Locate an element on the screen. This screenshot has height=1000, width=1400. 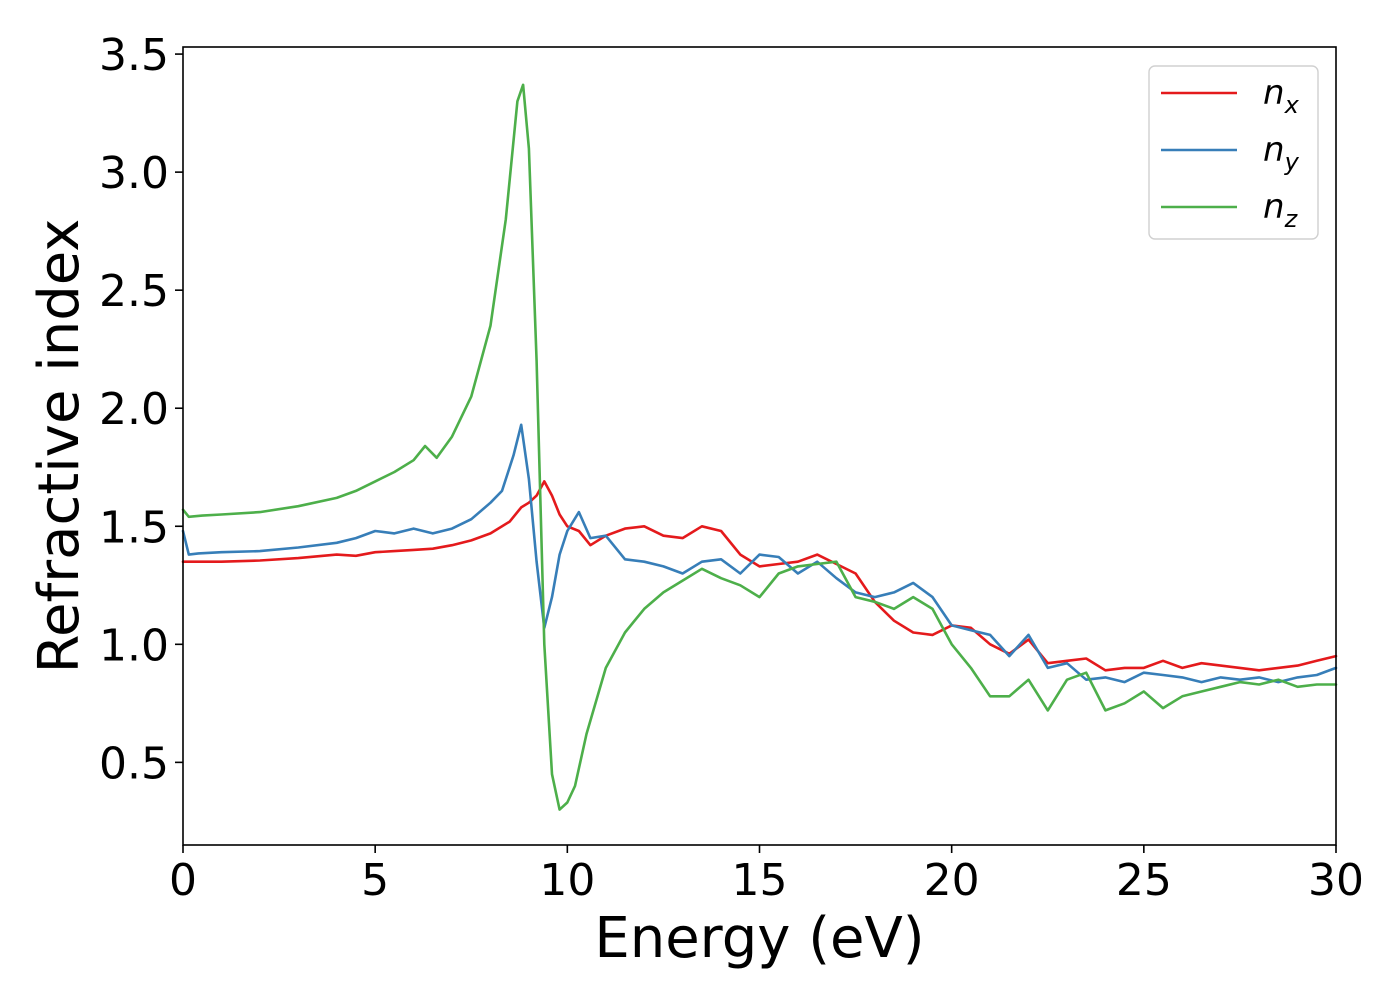
x-tick-label: 5 is located at coordinates (375, 880).